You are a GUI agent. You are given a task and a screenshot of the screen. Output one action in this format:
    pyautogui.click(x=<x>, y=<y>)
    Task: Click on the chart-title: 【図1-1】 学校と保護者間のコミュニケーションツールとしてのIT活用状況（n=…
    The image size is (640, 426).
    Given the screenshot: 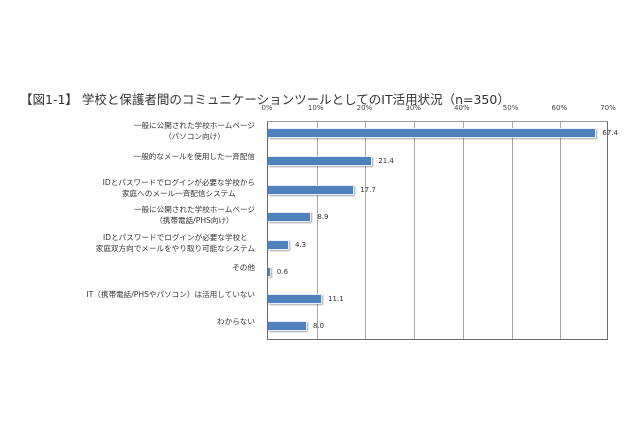 What is the action you would take?
    pyautogui.click(x=265, y=99)
    